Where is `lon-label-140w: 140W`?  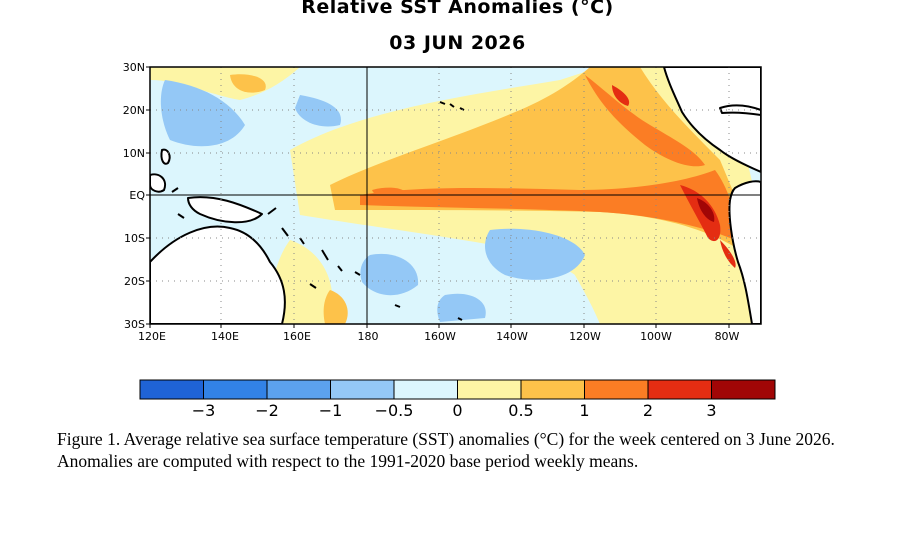
lon-label-140w: 140W is located at coordinates (512, 336).